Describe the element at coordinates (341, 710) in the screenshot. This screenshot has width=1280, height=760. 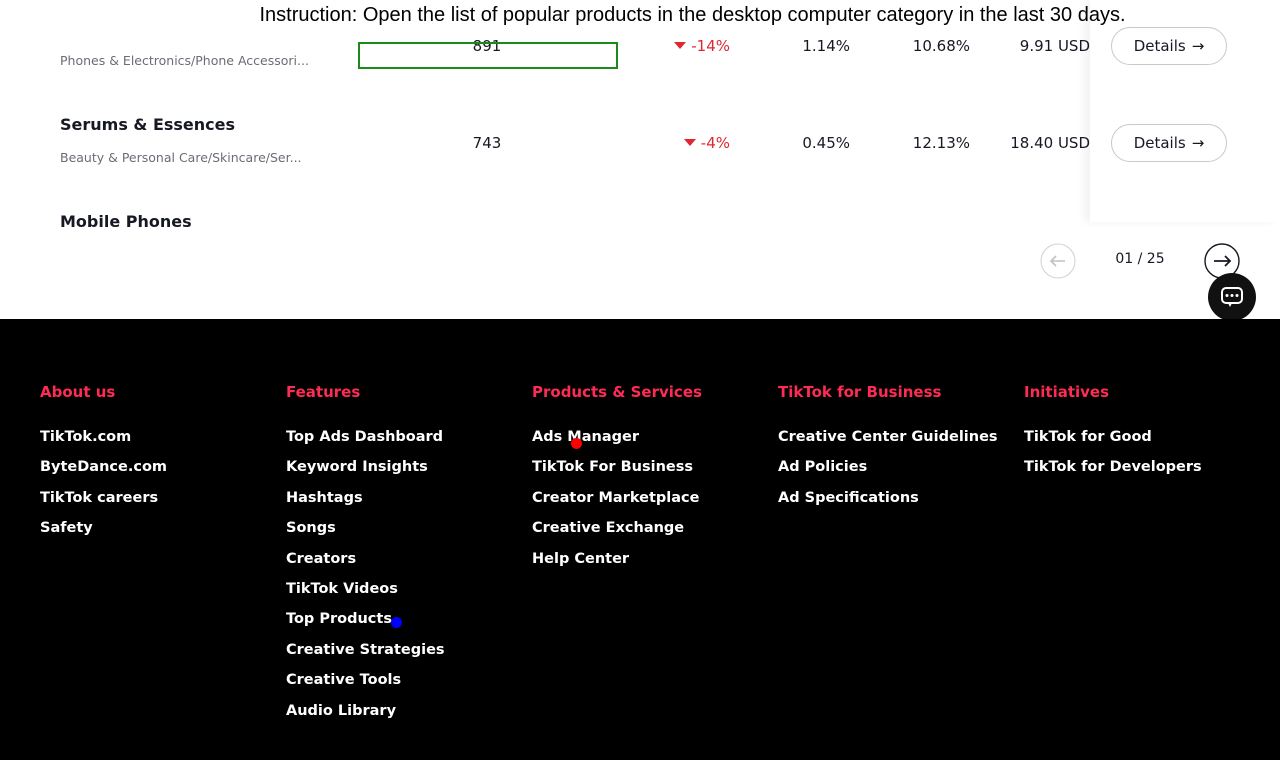
I see `footer-link: Audio Library` at that location.